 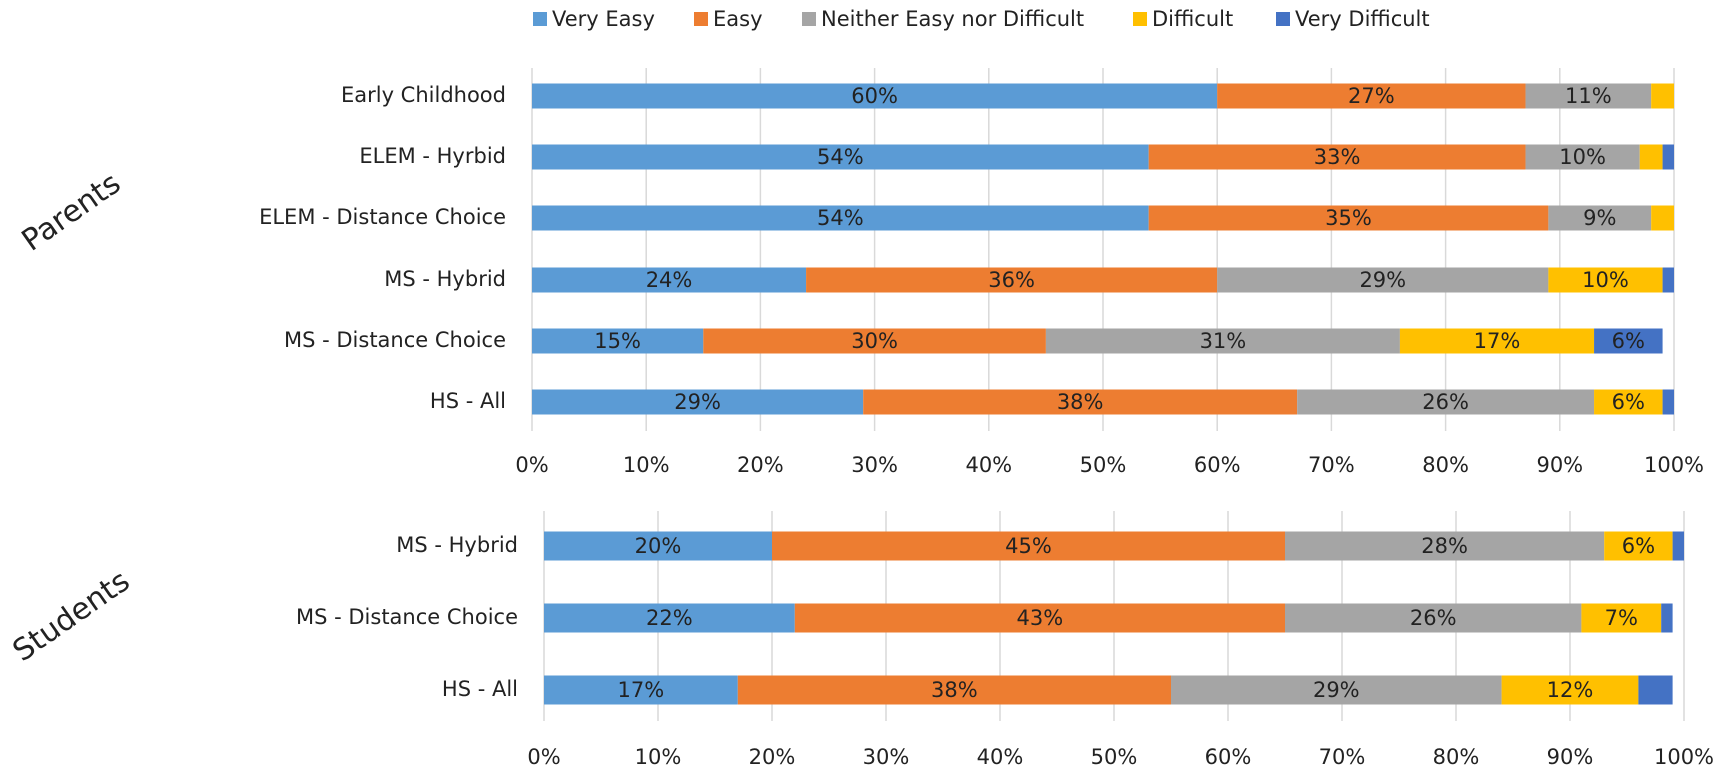 I want to click on x-tick-label: 80%, so click(x=1445, y=465).